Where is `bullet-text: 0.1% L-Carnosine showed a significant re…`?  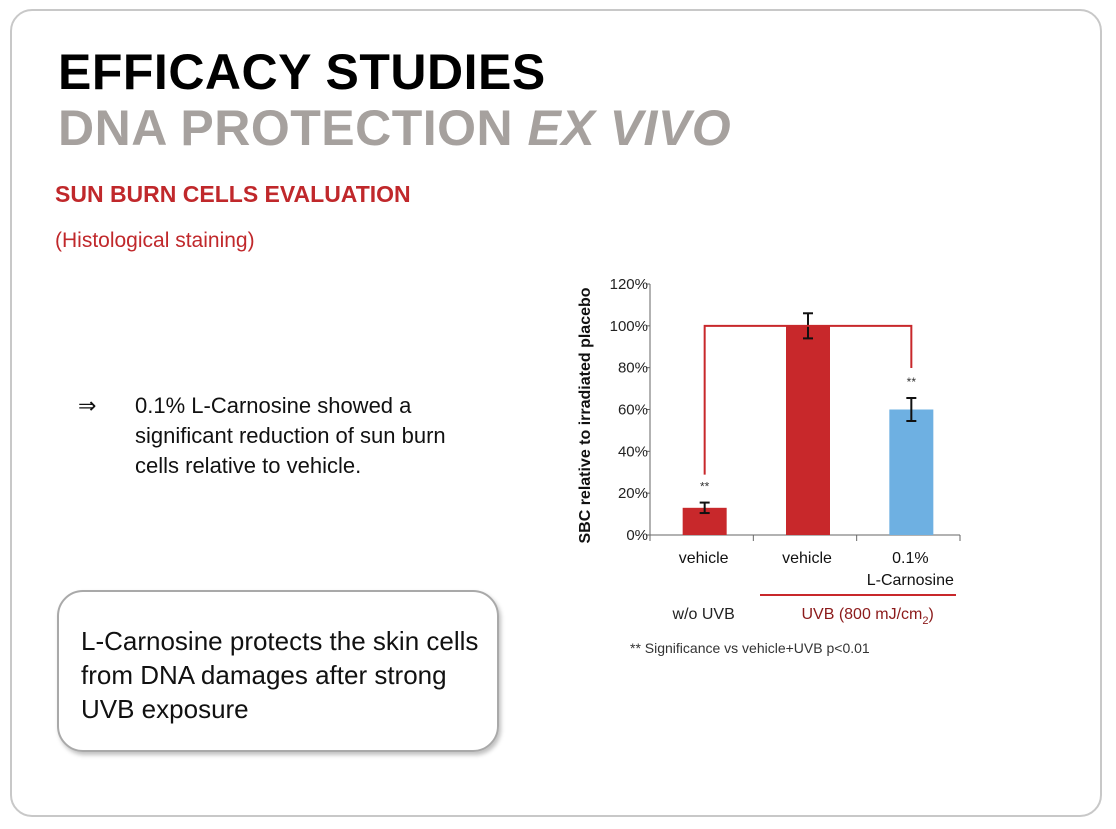
bullet-text: 0.1% L-Carnosine showed a significant re… is located at coordinates (290, 435).